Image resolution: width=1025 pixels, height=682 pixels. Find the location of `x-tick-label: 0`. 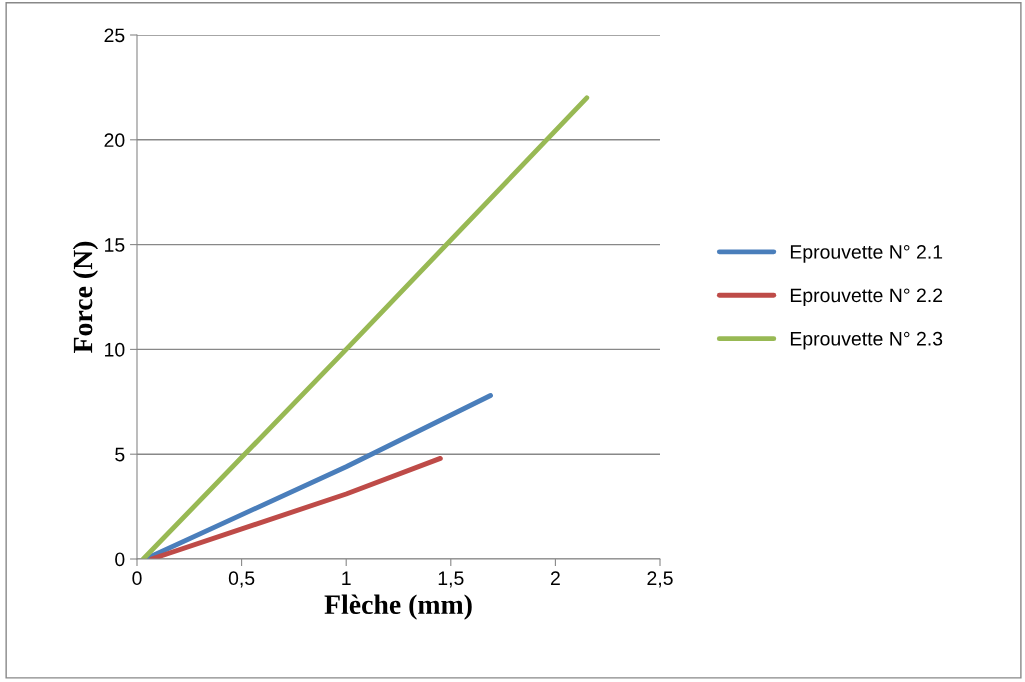

x-tick-label: 0 is located at coordinates (137, 578).